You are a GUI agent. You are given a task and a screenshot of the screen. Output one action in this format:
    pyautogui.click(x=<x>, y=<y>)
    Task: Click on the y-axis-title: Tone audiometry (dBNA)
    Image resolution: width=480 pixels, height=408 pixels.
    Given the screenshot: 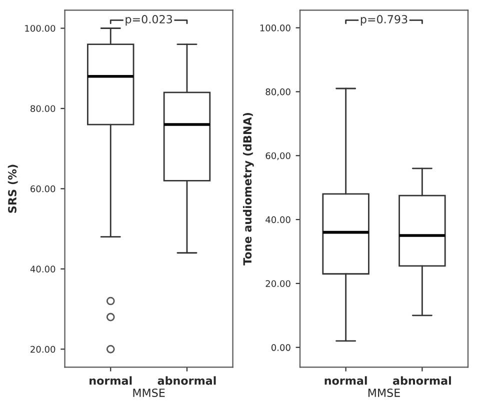 What is the action you would take?
    pyautogui.click(x=248, y=189)
    